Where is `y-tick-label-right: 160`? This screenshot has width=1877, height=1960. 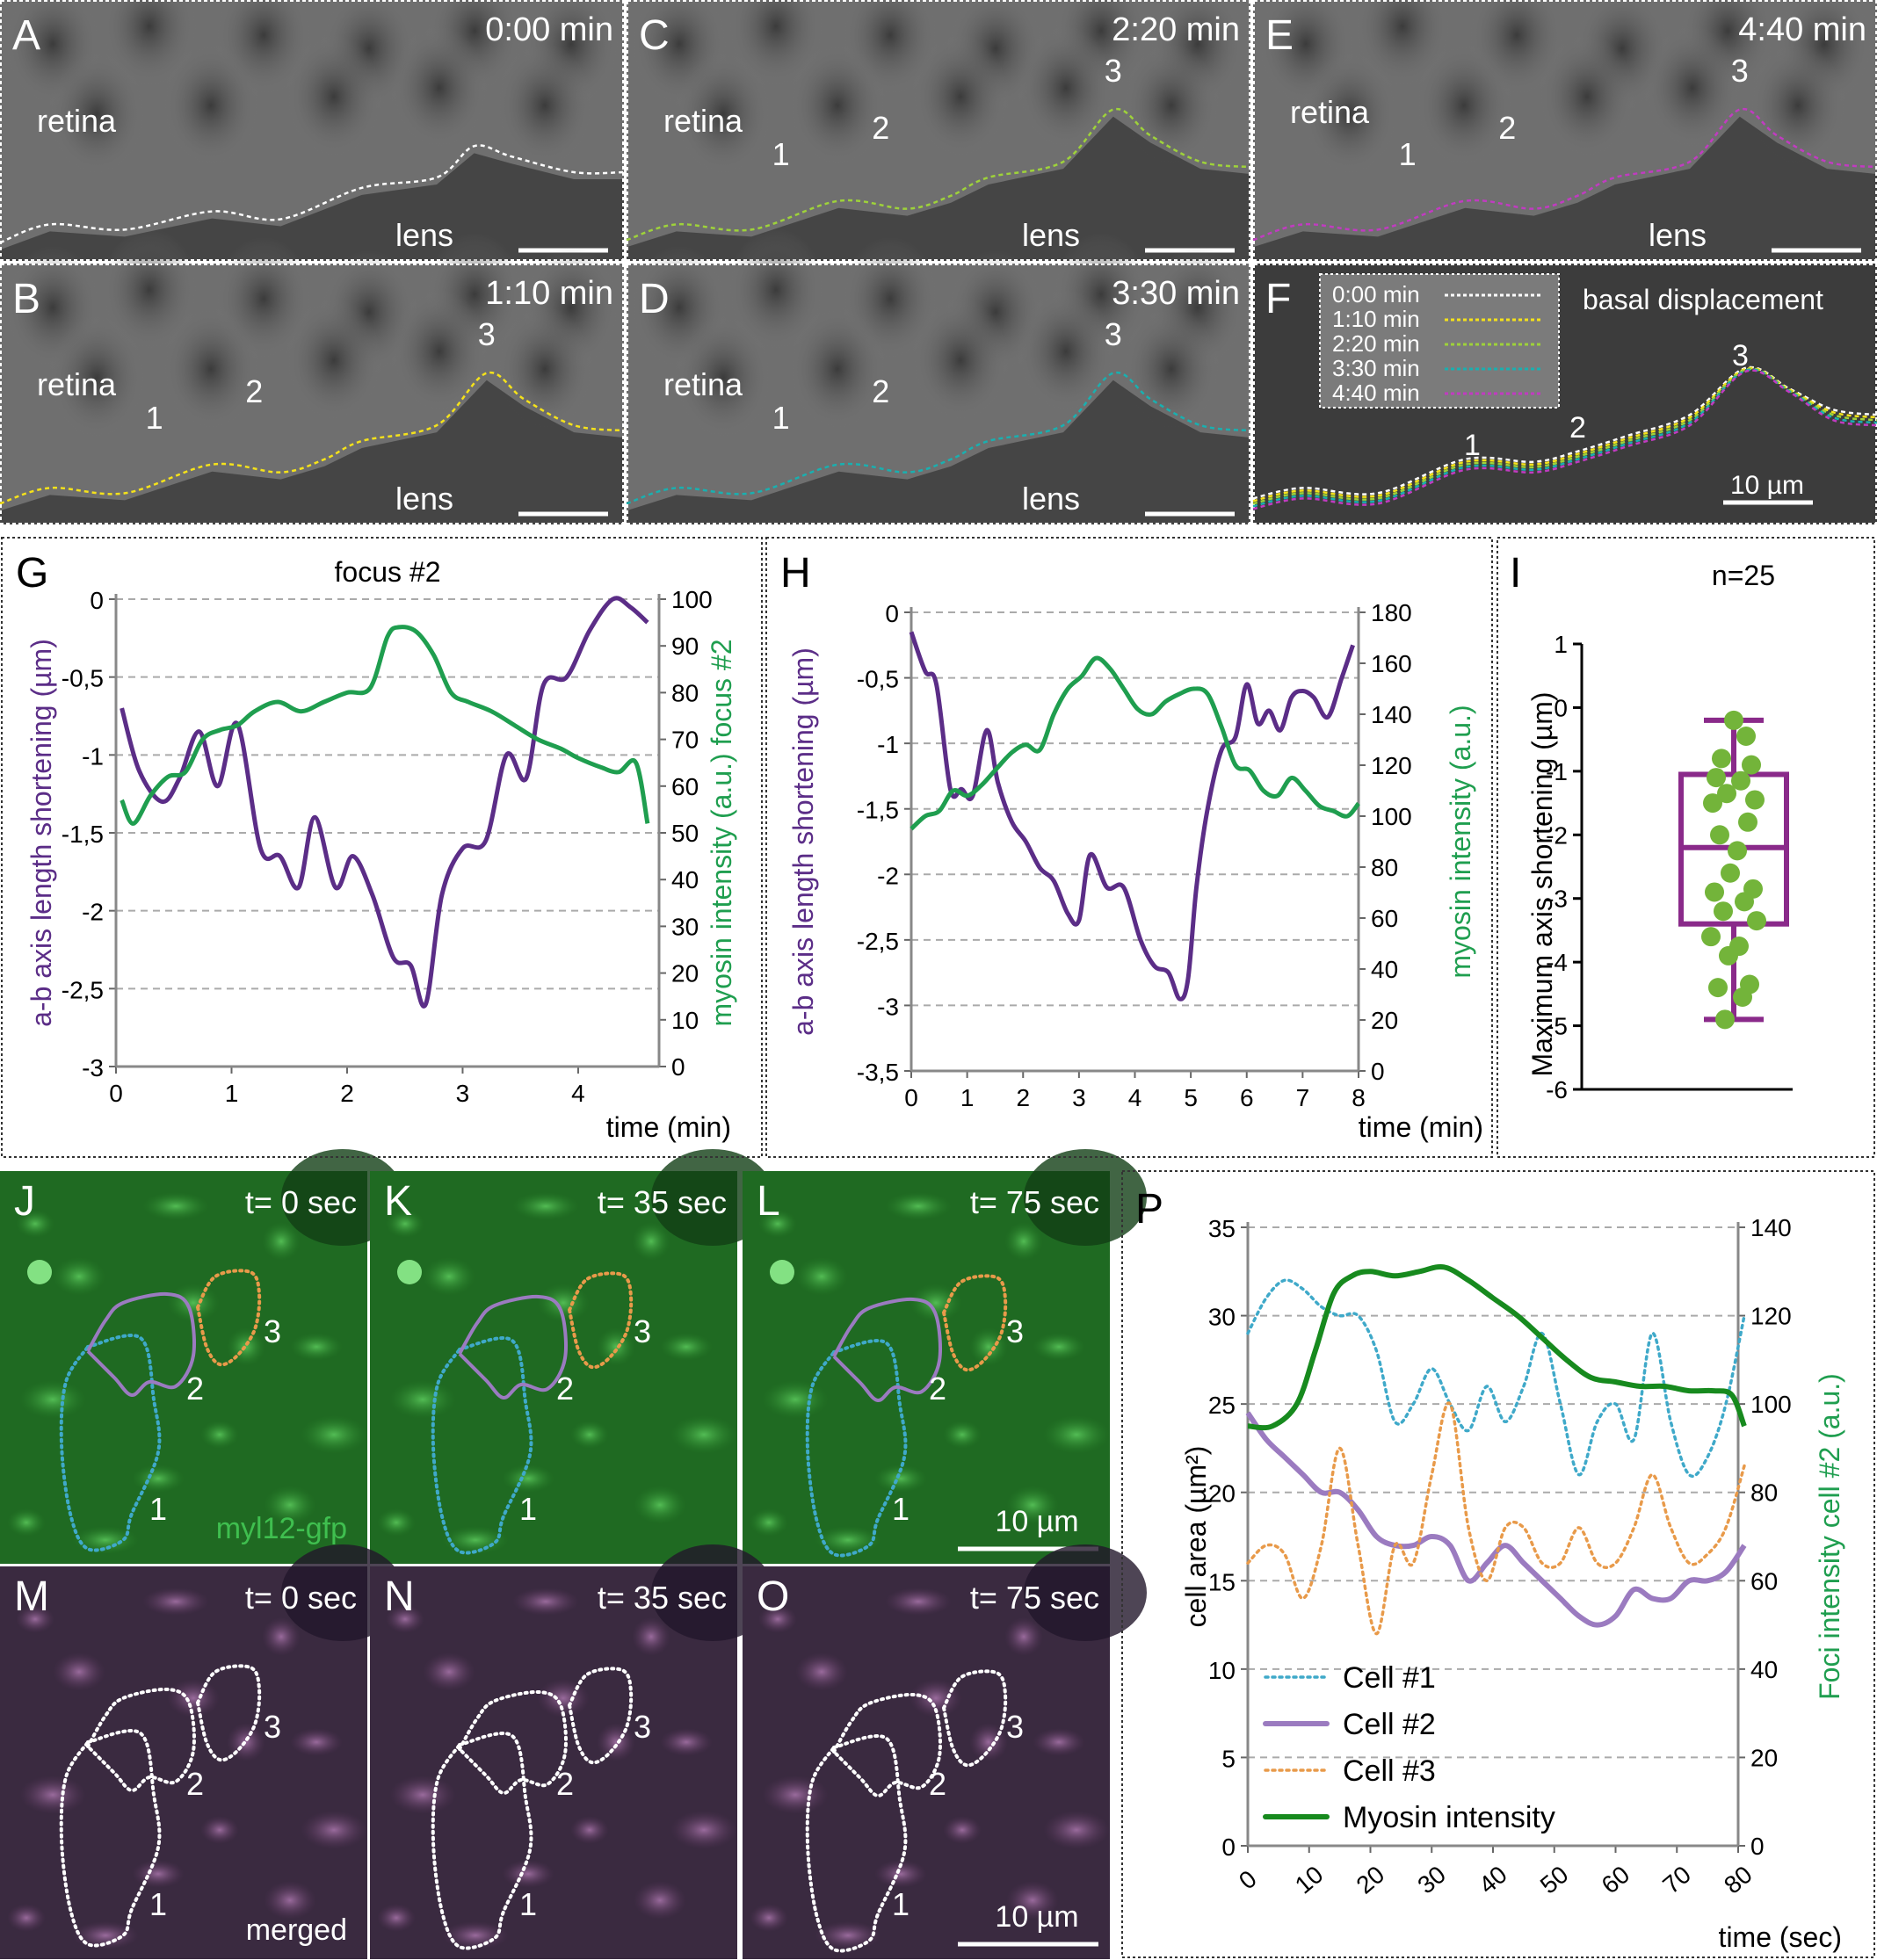 y-tick-label-right: 160 is located at coordinates (1392, 663).